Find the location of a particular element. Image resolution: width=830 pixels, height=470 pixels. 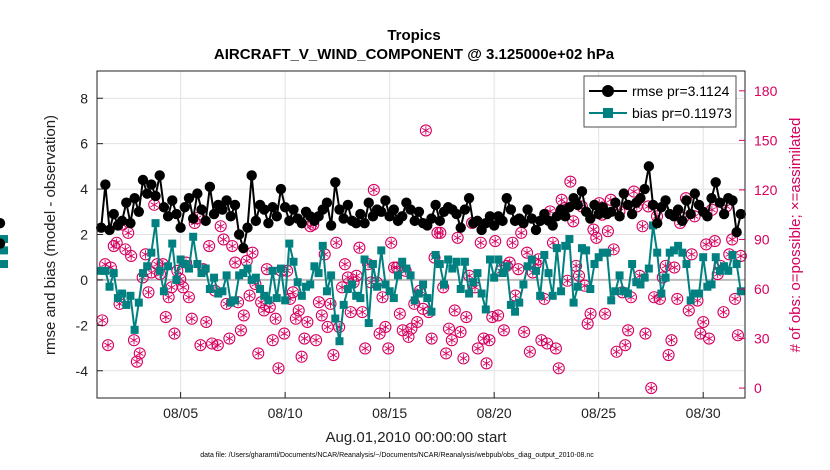

x-tick-label: 08/25 is located at coordinates (598, 413).